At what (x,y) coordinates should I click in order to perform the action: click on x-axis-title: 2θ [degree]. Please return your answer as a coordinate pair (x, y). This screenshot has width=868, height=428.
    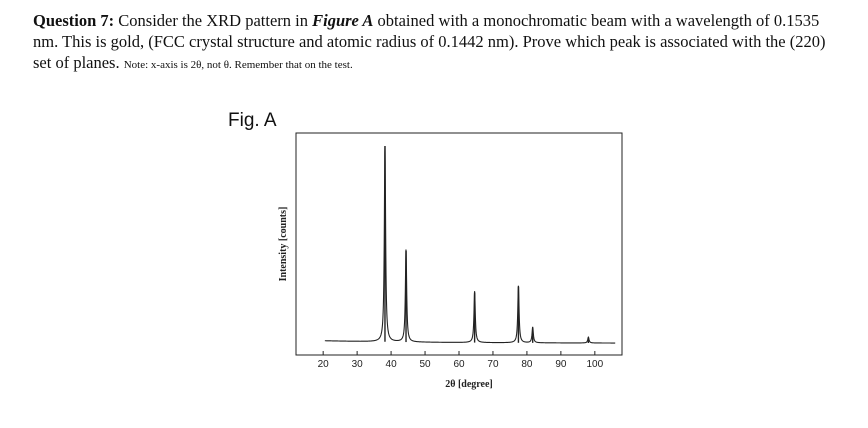
    Looking at the image, I should click on (469, 384).